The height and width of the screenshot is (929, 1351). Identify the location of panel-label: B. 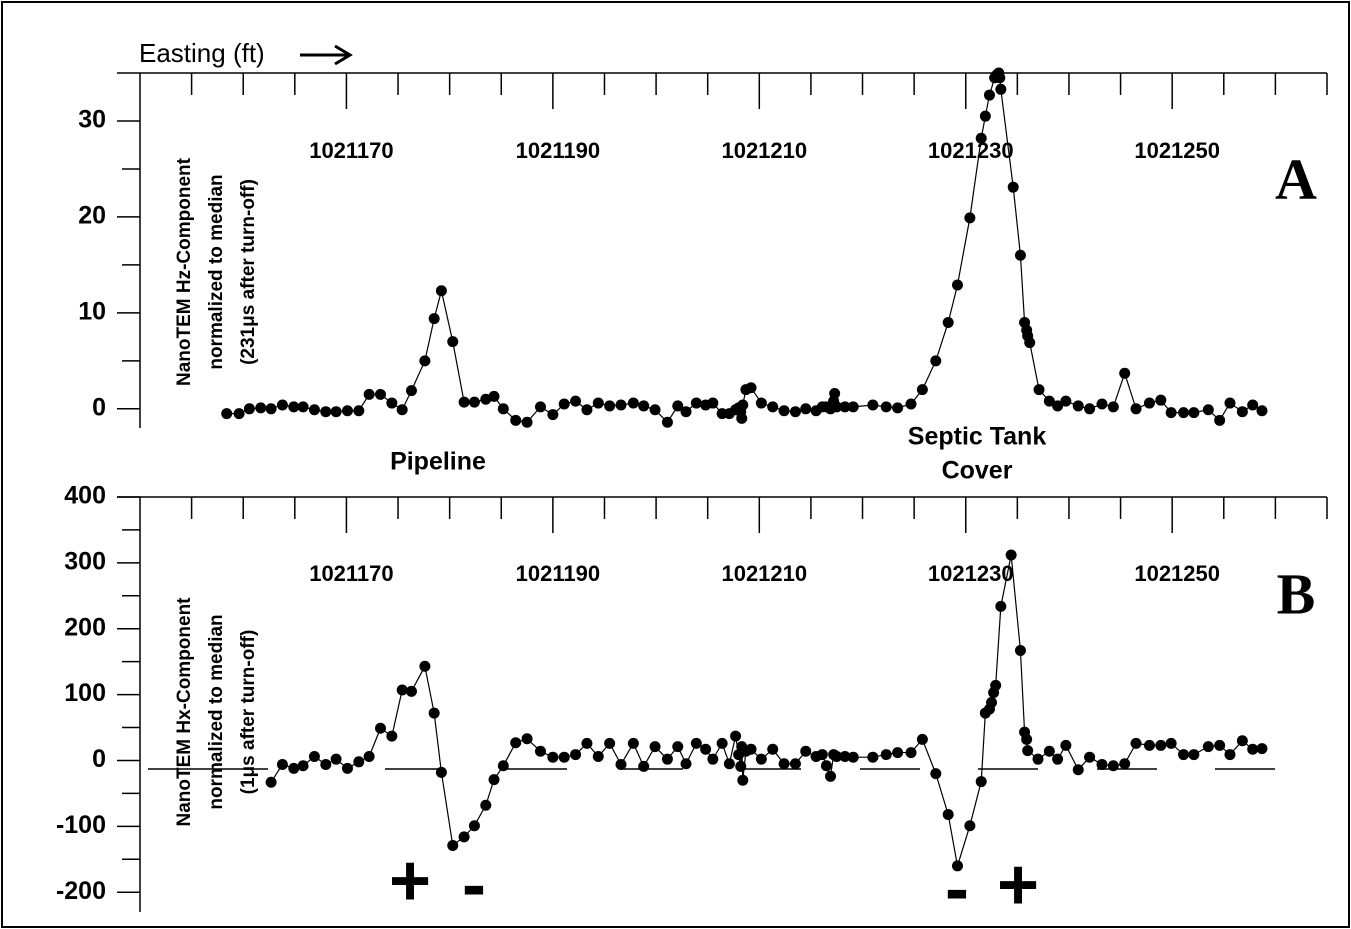
(1296, 593).